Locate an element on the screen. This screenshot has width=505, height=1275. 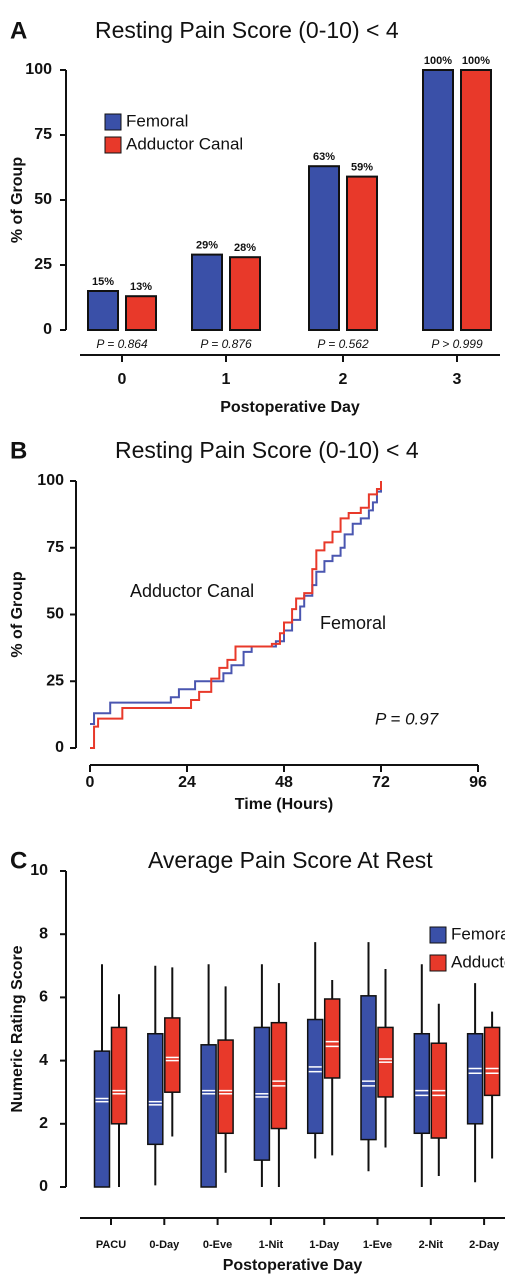
y-tick-label: 2 is located at coordinates (43, 1123).